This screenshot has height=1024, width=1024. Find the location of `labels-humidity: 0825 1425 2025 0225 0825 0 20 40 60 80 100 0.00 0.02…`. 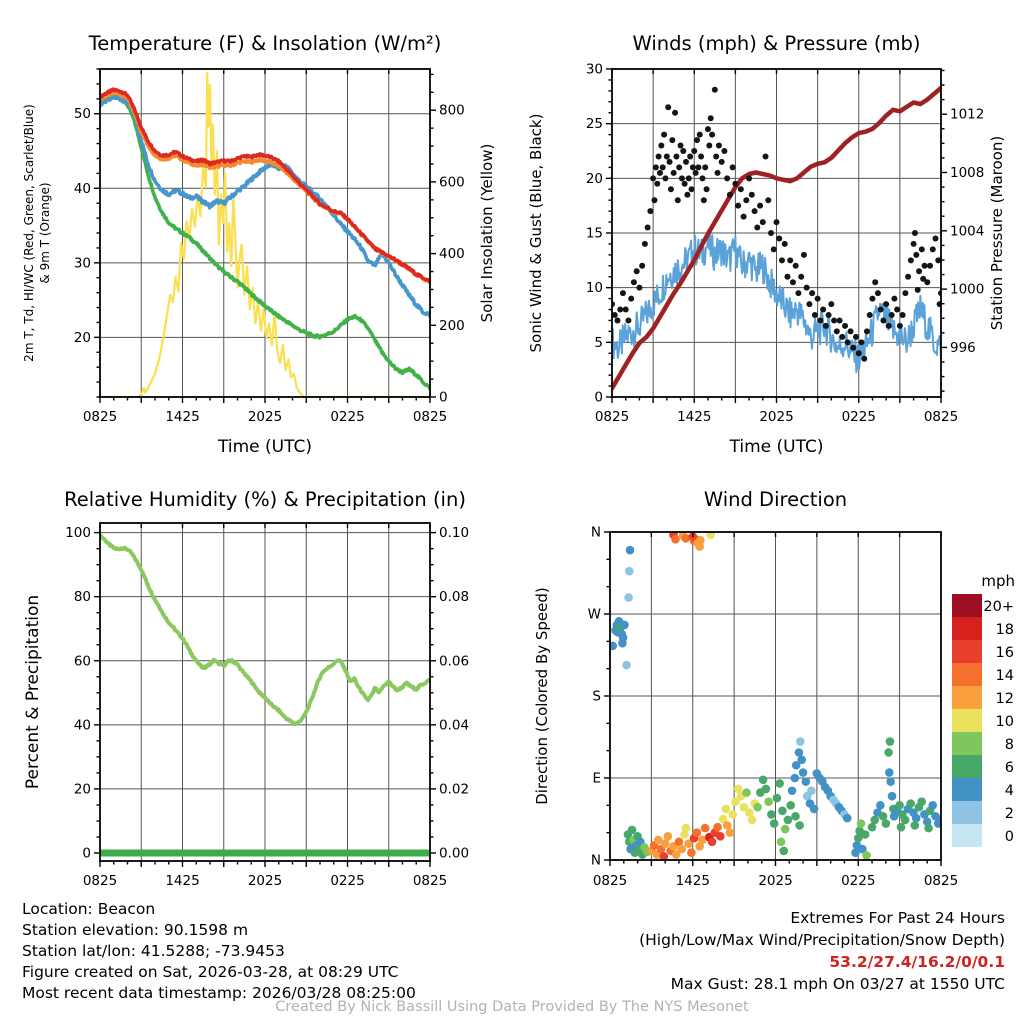

labels-humidity: 0825 1425 2025 0225 0825 0 20 40 60 80 100 0.00 0.02… is located at coordinates (267, 707).